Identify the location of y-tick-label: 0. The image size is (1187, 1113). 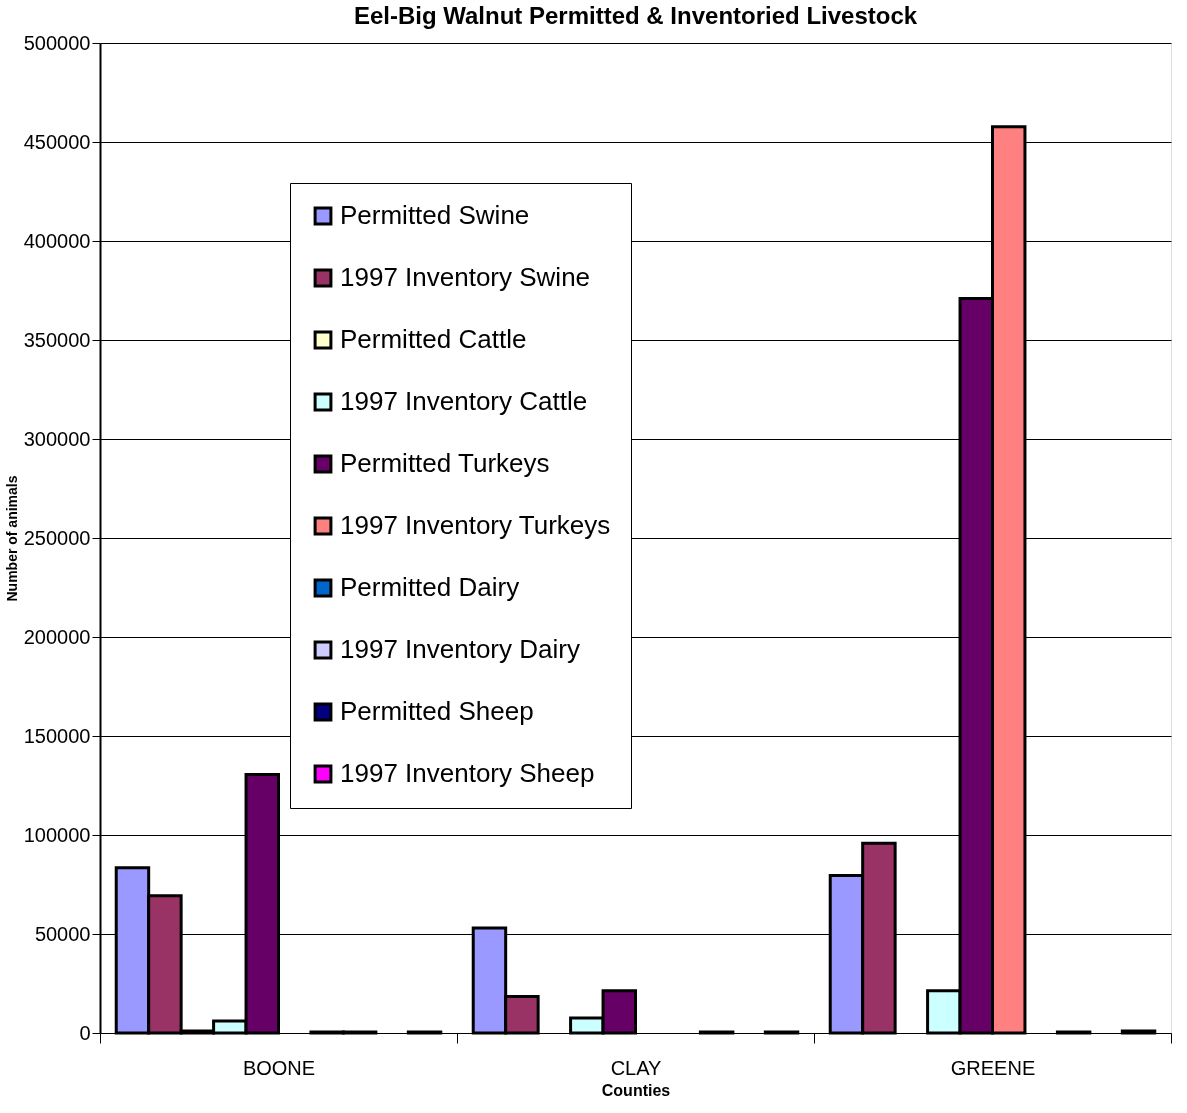
(85, 1032).